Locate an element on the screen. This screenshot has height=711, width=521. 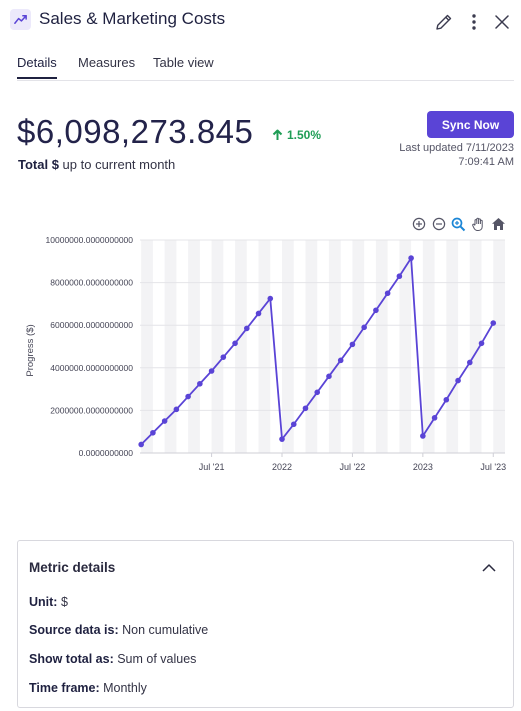
detail-source-label: Source data is: is located at coordinates (74, 630).